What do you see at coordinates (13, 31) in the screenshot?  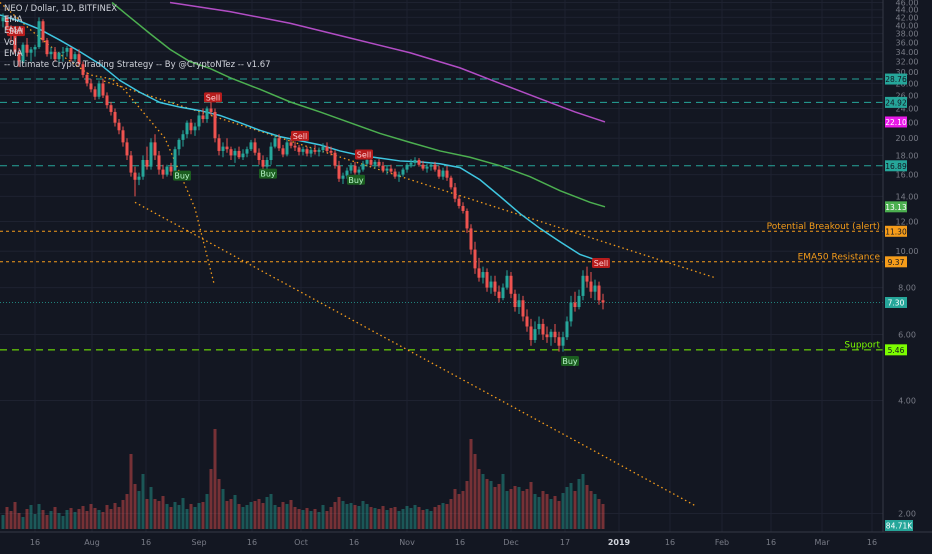 I see `indicator-ema-2: EMA` at bounding box center [13, 31].